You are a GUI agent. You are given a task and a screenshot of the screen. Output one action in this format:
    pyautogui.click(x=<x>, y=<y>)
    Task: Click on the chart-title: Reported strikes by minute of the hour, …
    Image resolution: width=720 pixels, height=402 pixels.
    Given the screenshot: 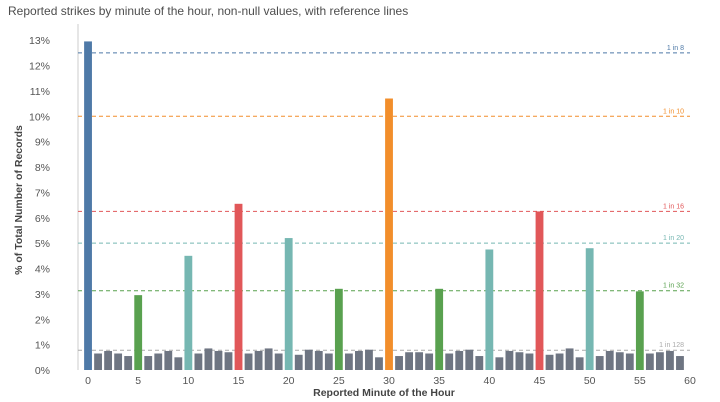 What is the action you would take?
    pyautogui.click(x=208, y=11)
    